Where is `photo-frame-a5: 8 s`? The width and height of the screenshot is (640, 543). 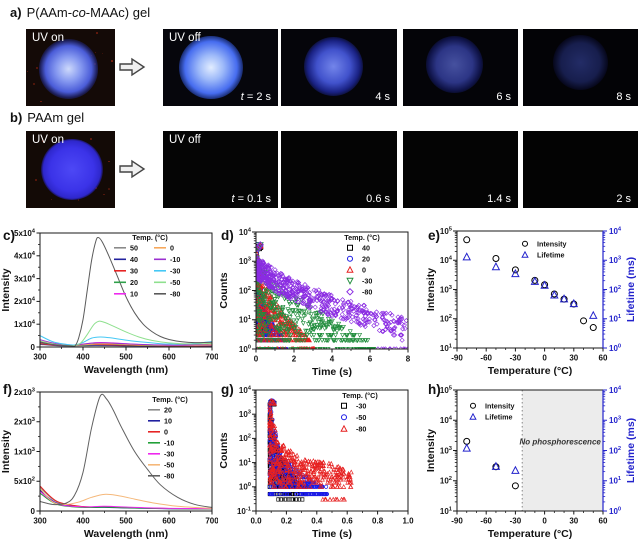 photo-frame-a5: 8 s is located at coordinates (580, 67).